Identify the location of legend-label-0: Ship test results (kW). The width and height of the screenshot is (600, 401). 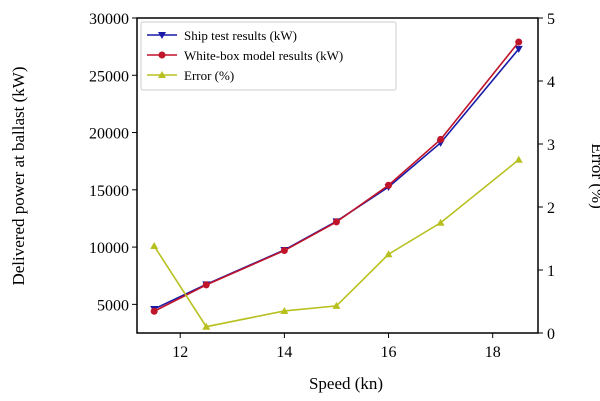
(240, 35).